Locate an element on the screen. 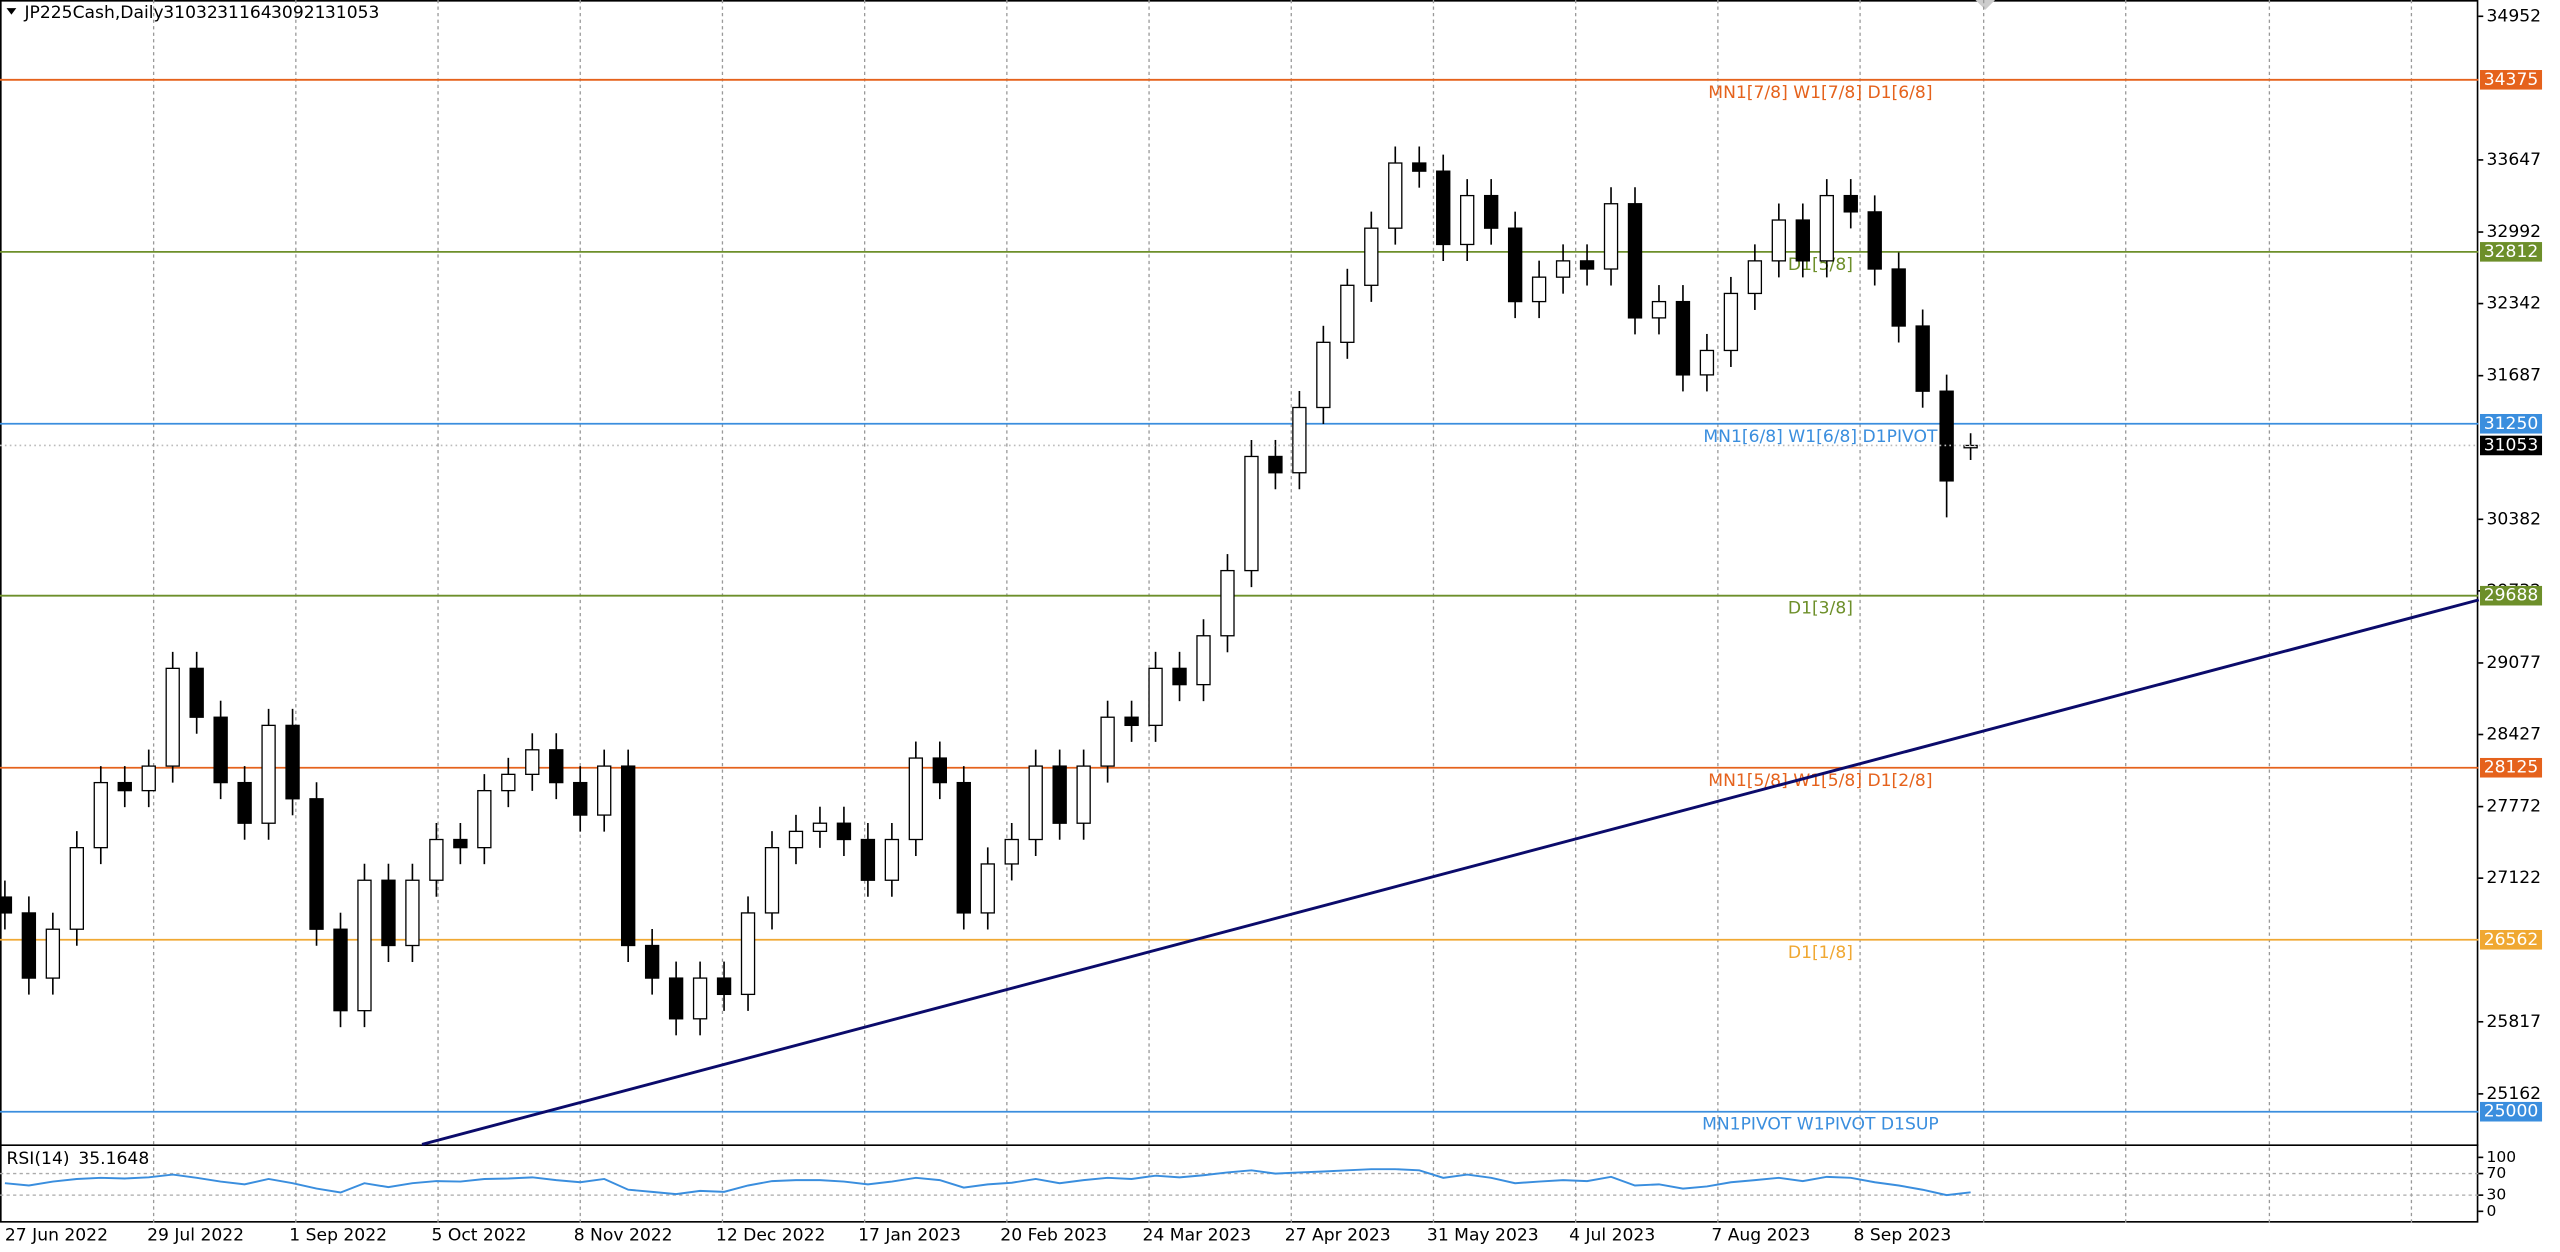  price-tag-label: 25000 is located at coordinates (2511, 1112).